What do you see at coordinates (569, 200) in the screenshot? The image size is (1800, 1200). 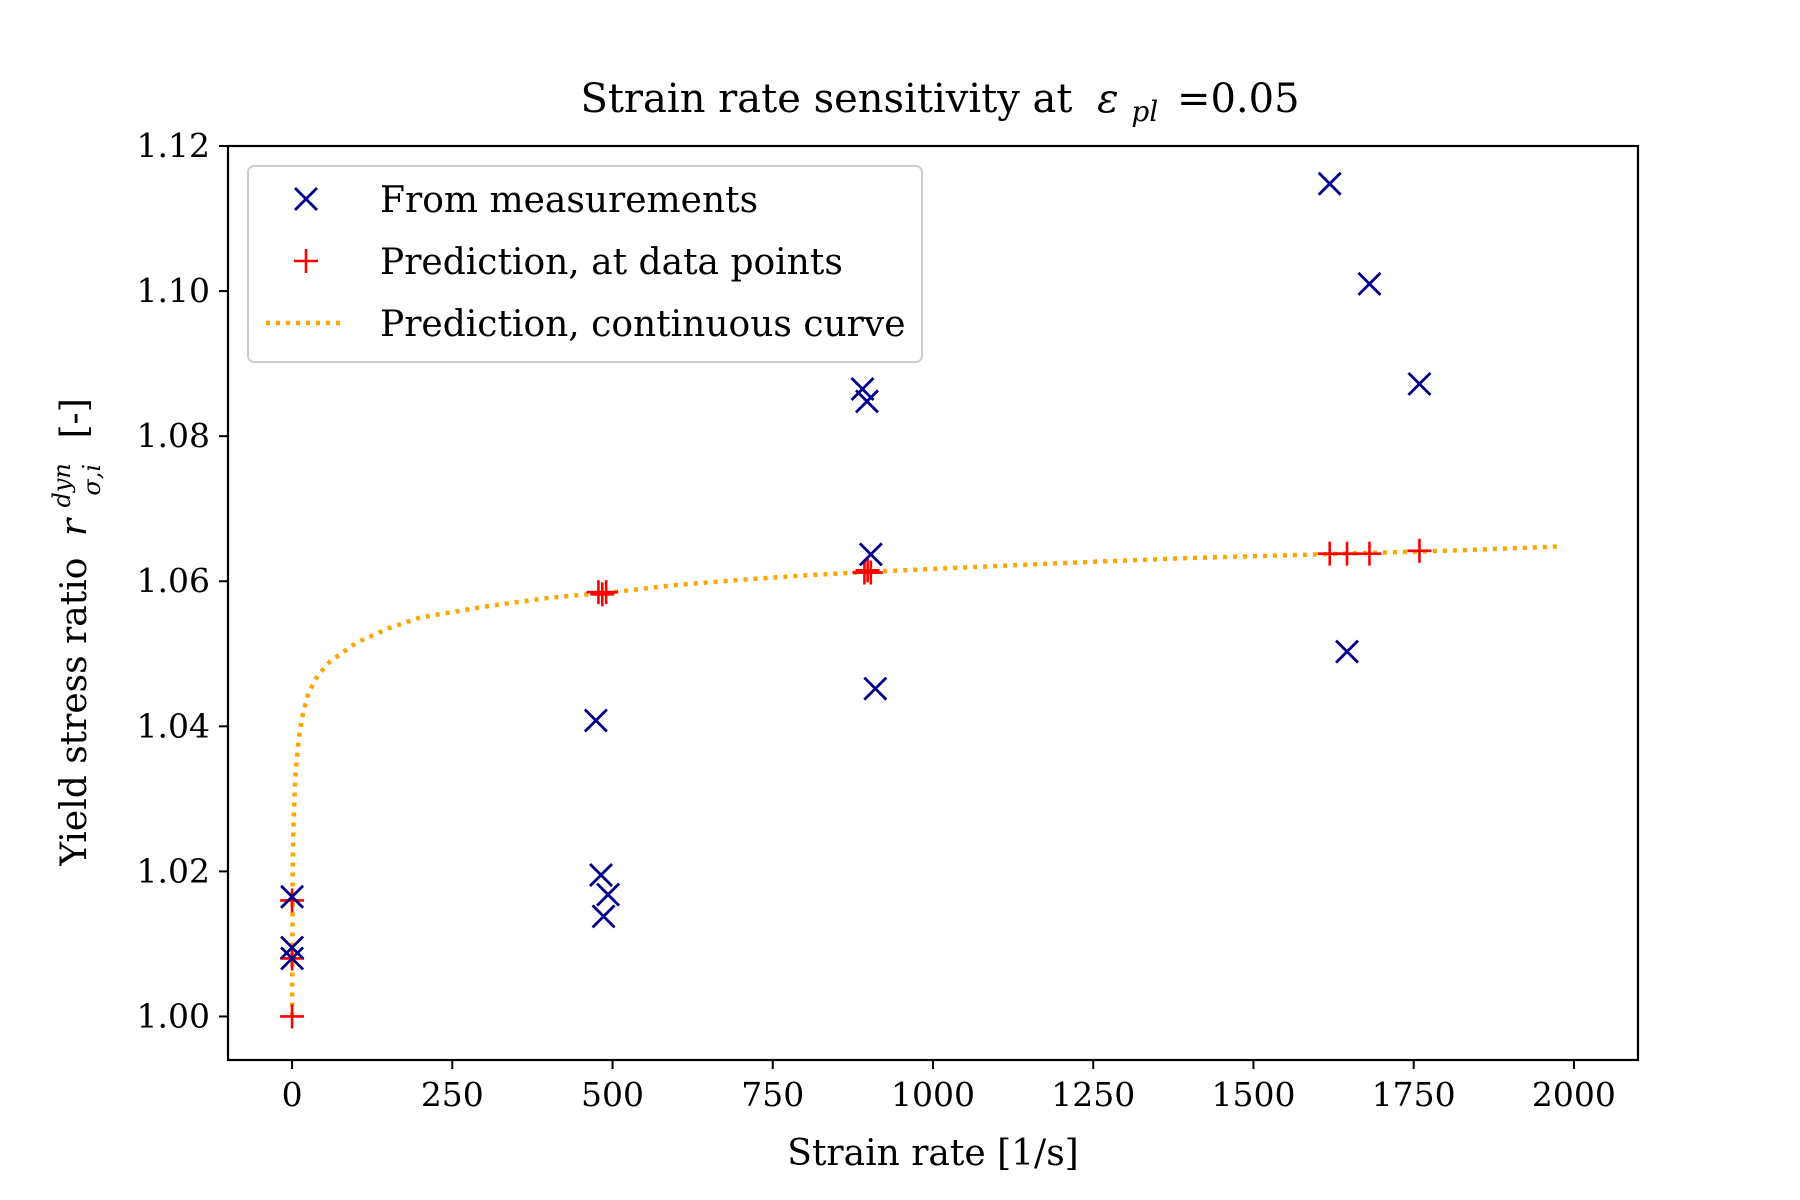 I see `legend-label-measurements: From measurements` at bounding box center [569, 200].